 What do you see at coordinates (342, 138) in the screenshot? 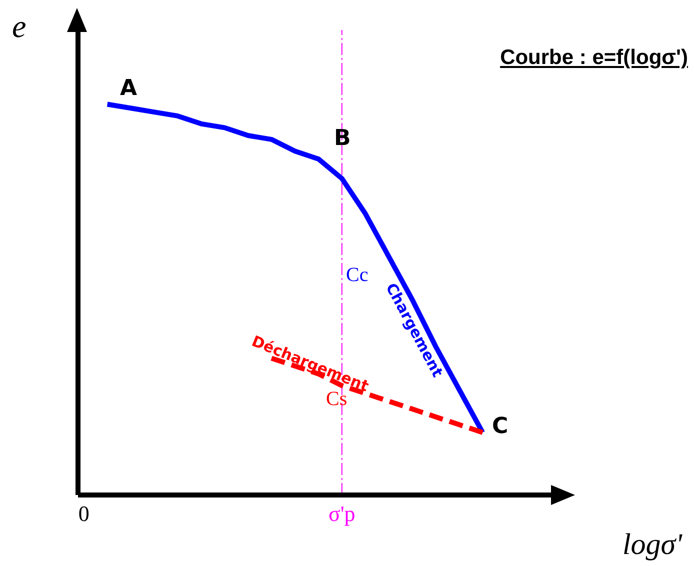
I see `annotation: B` at bounding box center [342, 138].